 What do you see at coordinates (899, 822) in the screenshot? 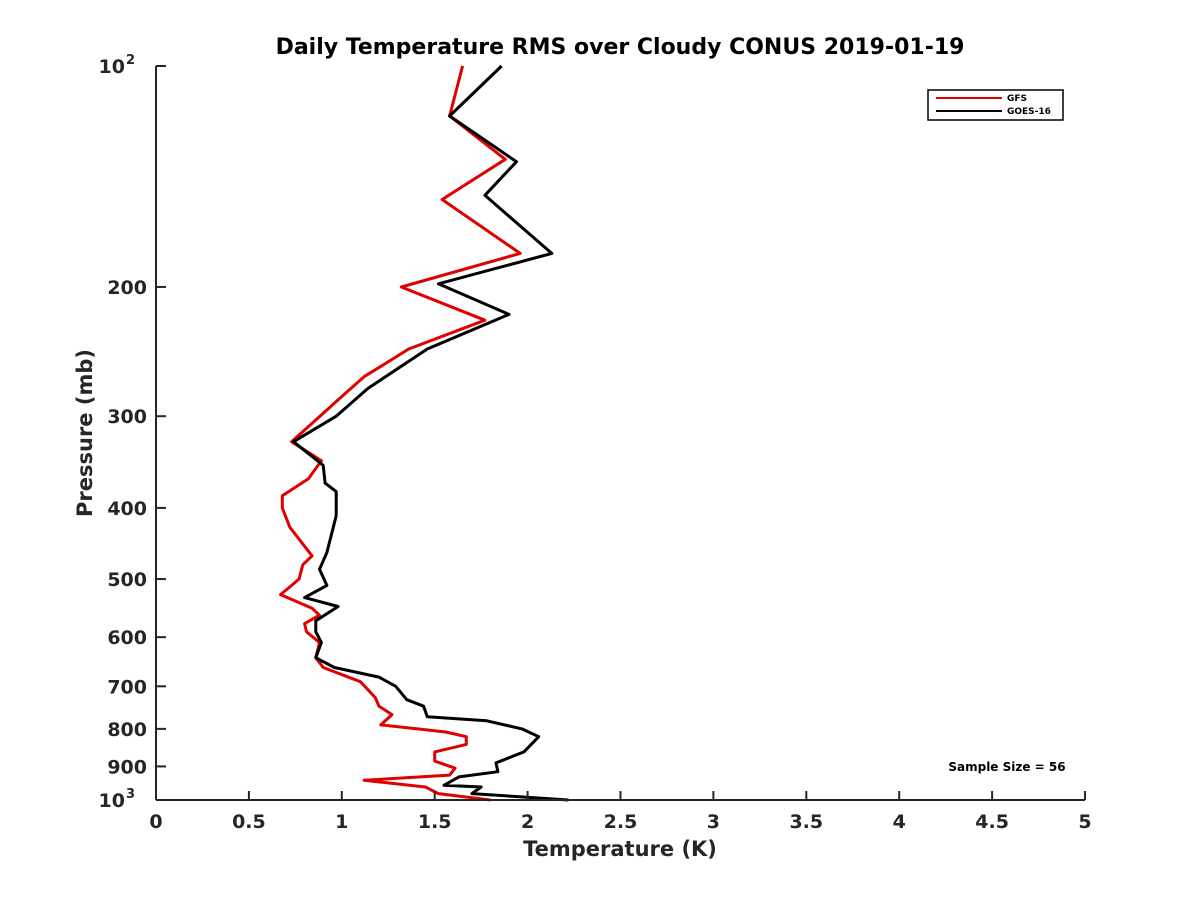
I see `x-tick-label: 4` at bounding box center [899, 822].